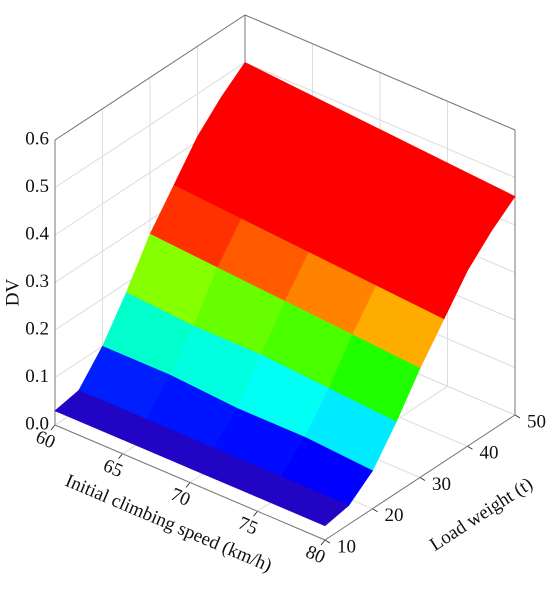  What do you see at coordinates (303, 501) in the screenshot?
I see `surface-patch` at bounding box center [303, 501].